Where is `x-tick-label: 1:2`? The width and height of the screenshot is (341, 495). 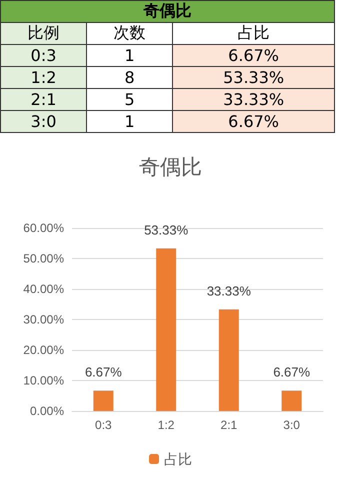 x-tick-label: 1:2 is located at coordinates (166, 425).